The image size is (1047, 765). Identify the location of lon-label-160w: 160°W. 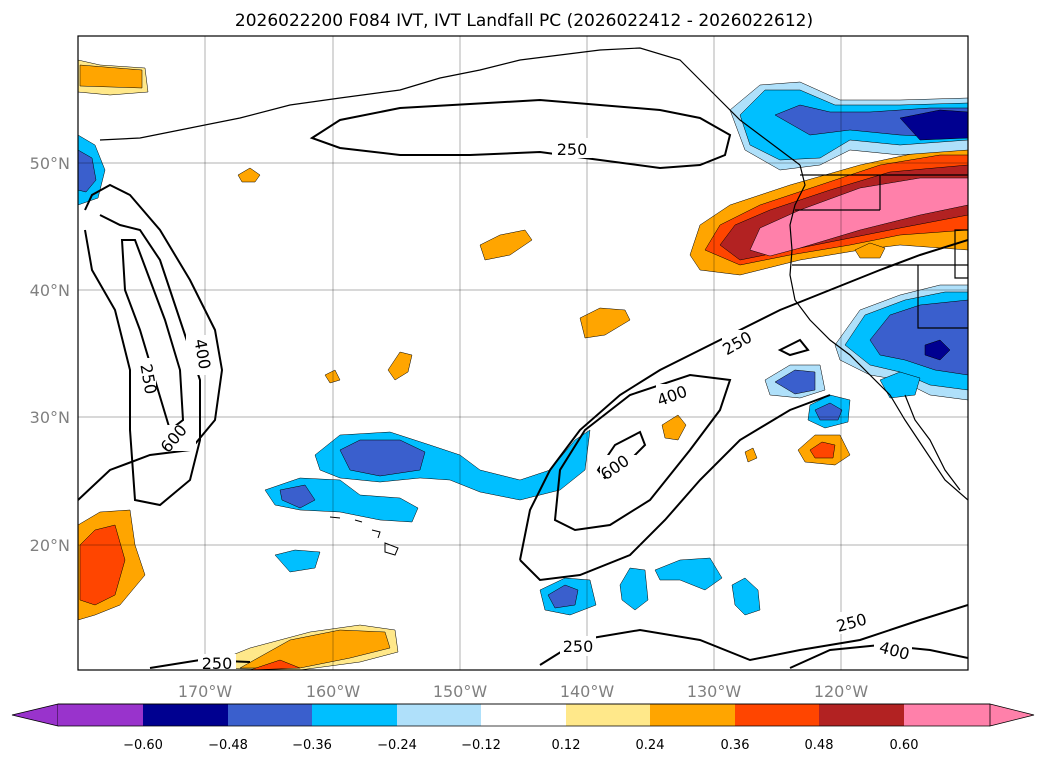
(333, 691).